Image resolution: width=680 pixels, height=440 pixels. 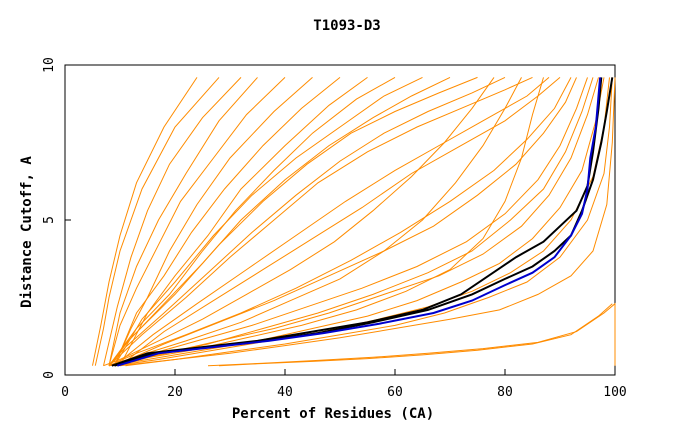 What do you see at coordinates (49, 220) in the screenshot?
I see `y-tick-label-5: 5` at bounding box center [49, 220].